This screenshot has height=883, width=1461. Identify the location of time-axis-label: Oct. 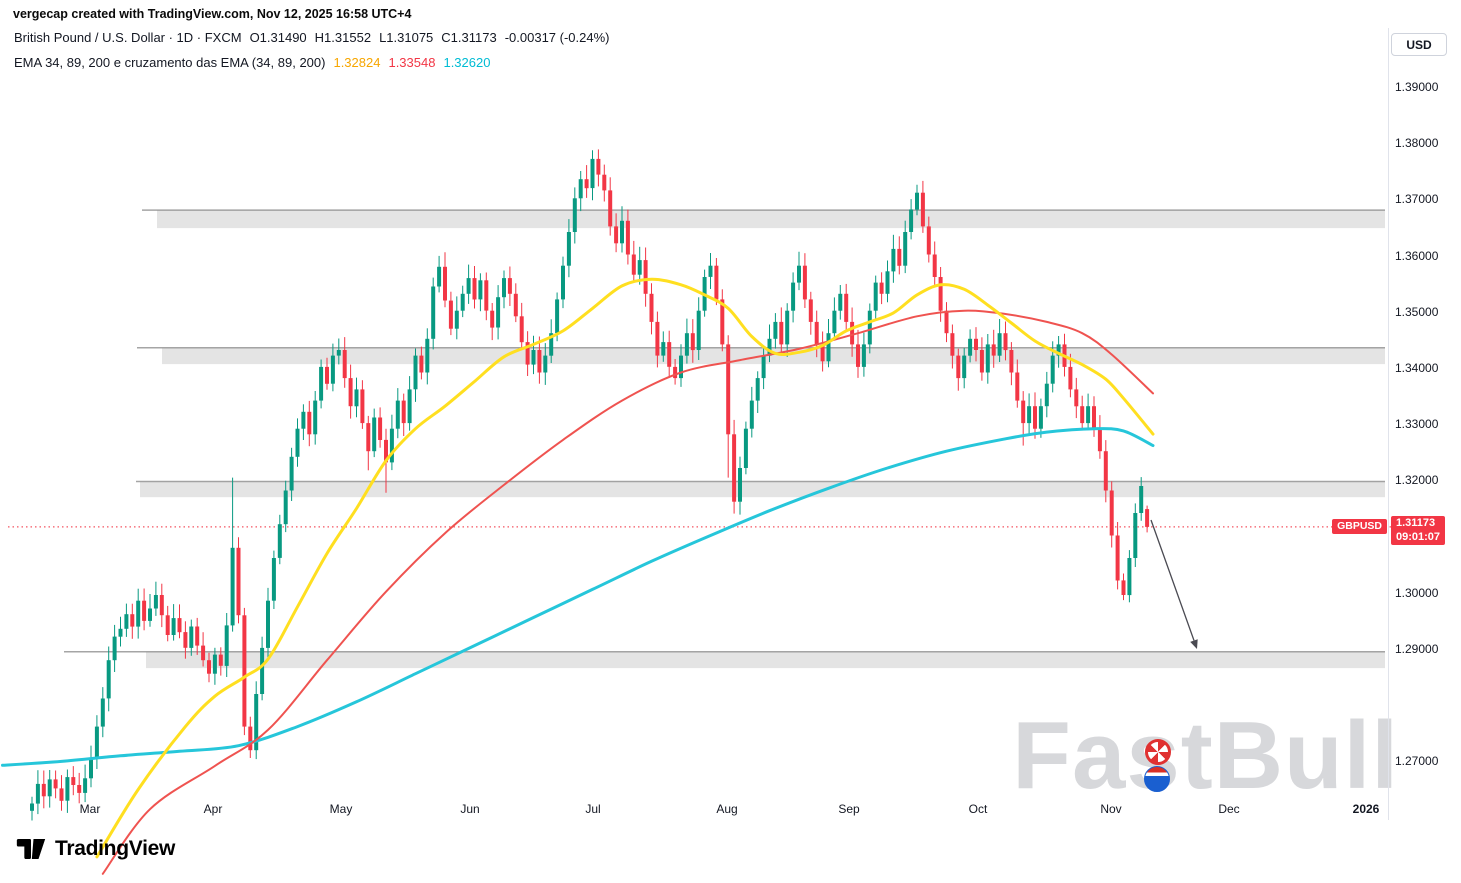
(978, 809).